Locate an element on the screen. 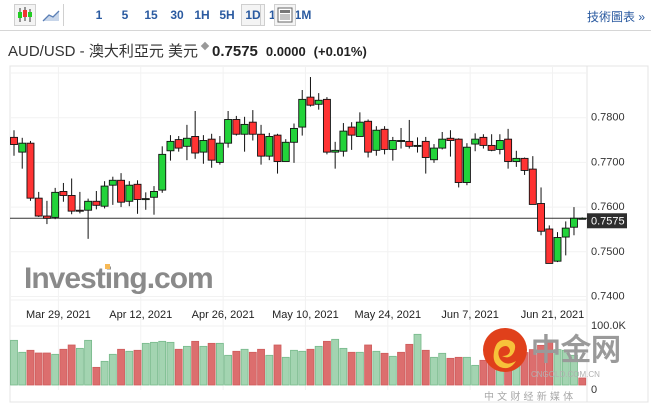 This screenshot has height=404, width=651. interval-1d: 1D is located at coordinates (253, 15).